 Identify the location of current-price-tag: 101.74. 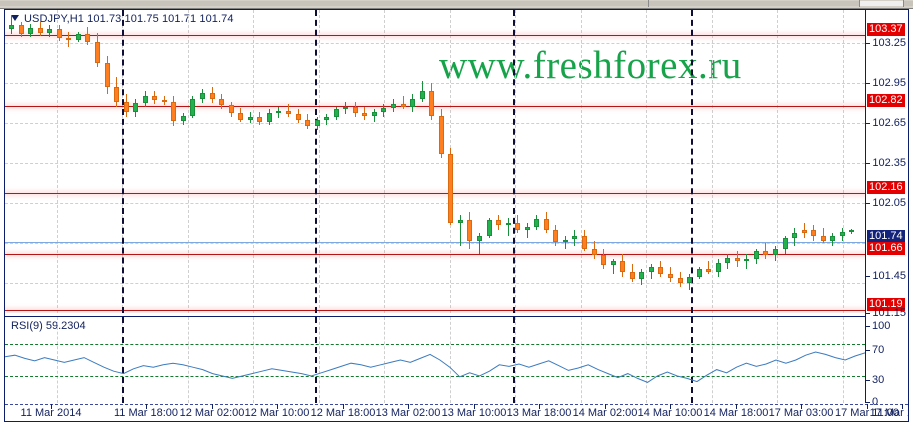
(886, 236).